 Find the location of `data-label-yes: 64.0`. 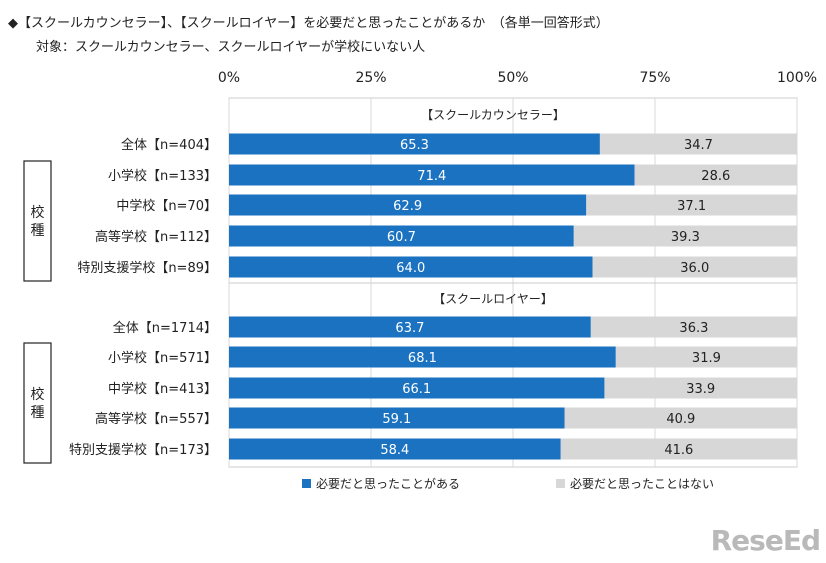

data-label-yes: 64.0 is located at coordinates (410, 268).